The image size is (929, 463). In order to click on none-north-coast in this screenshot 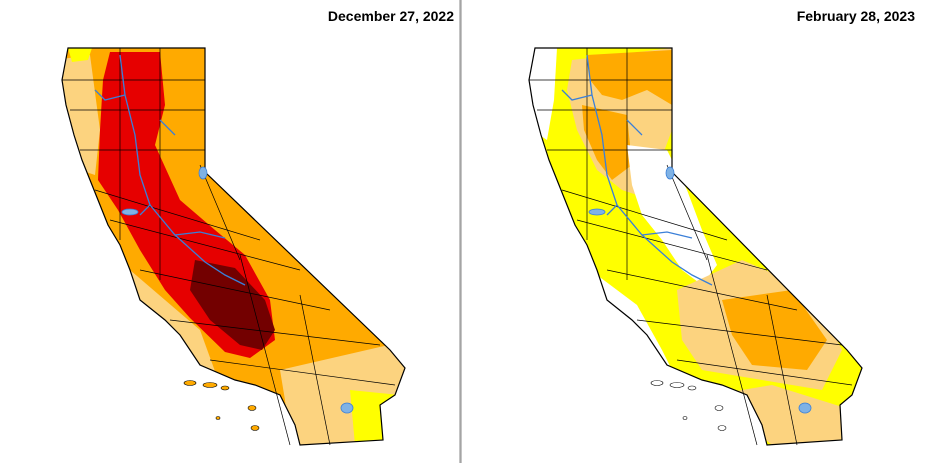, I will do `click(543, 94)`.